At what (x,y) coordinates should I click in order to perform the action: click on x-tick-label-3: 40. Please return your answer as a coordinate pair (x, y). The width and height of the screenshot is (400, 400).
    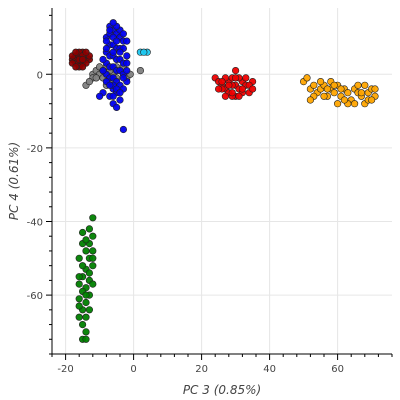
    Looking at the image, I should click on (269, 369).